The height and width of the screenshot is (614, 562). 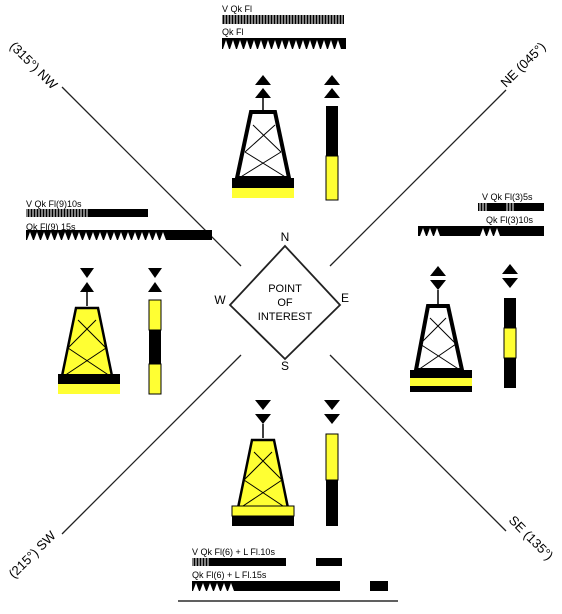 What do you see at coordinates (284, 43) in the screenshot?
I see `north-light-slow-bar` at bounding box center [284, 43].